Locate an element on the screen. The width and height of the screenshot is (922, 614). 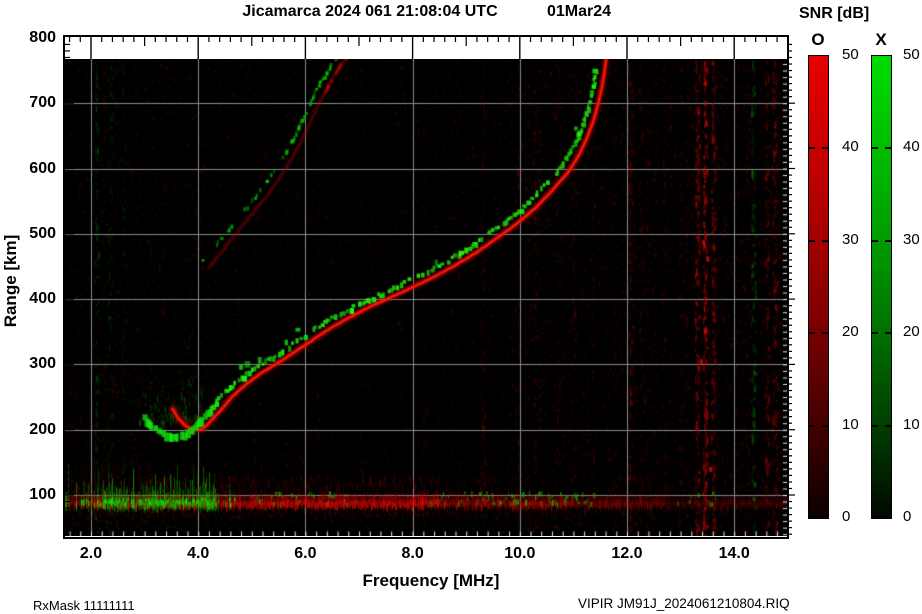
plot-title: Jicamarca 2024 061 21:08:04 UTC is located at coordinates (370, 11).